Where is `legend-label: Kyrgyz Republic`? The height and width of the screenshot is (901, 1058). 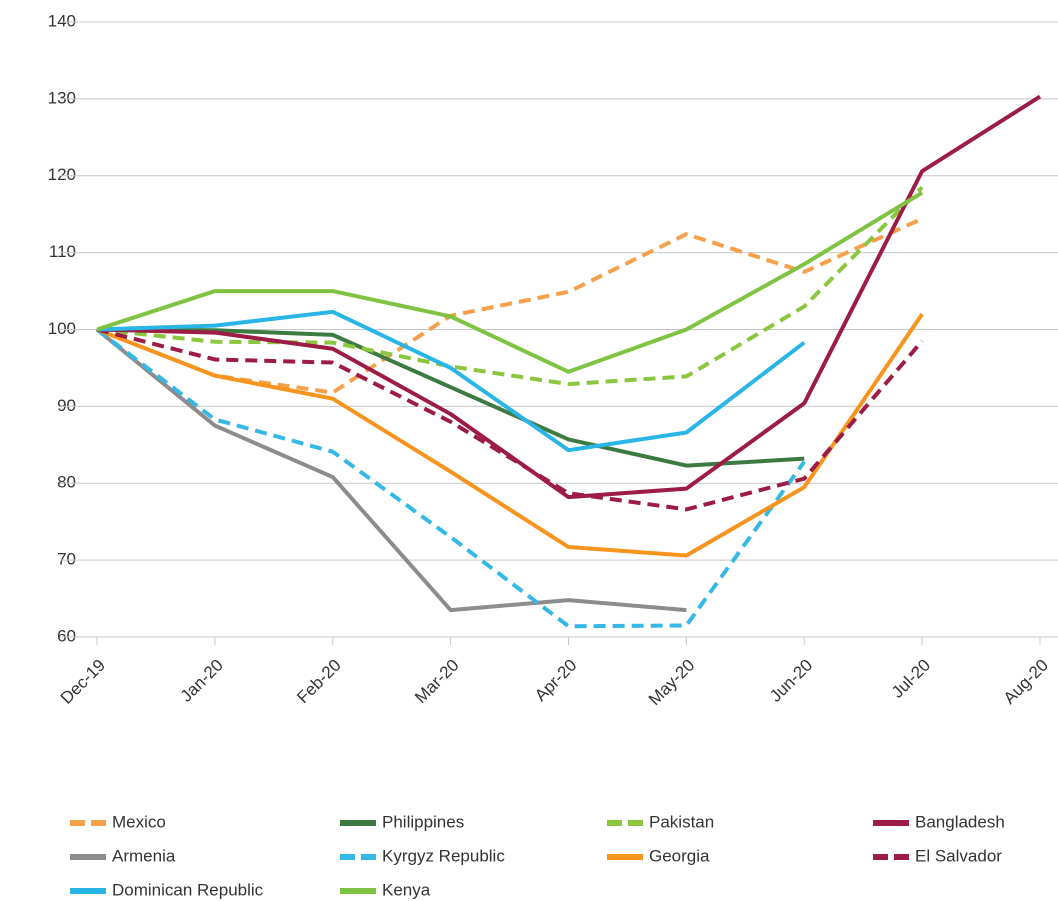 legend-label: Kyrgyz Republic is located at coordinates (443, 855).